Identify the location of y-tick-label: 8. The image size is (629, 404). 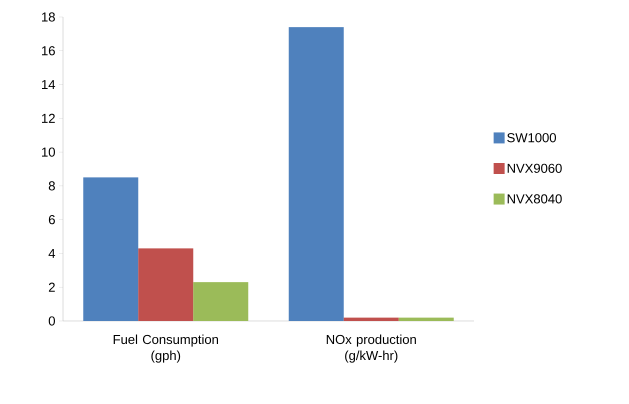
(51, 185).